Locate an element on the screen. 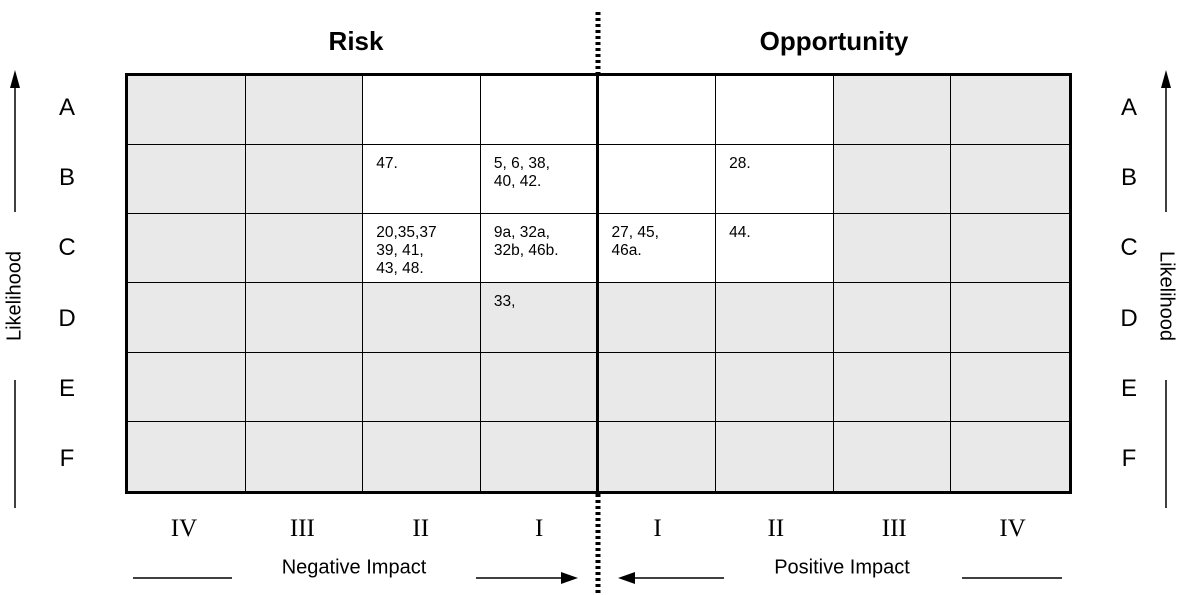 The width and height of the screenshot is (1178, 595). matrix-cell-b-6: 28. is located at coordinates (775, 180).